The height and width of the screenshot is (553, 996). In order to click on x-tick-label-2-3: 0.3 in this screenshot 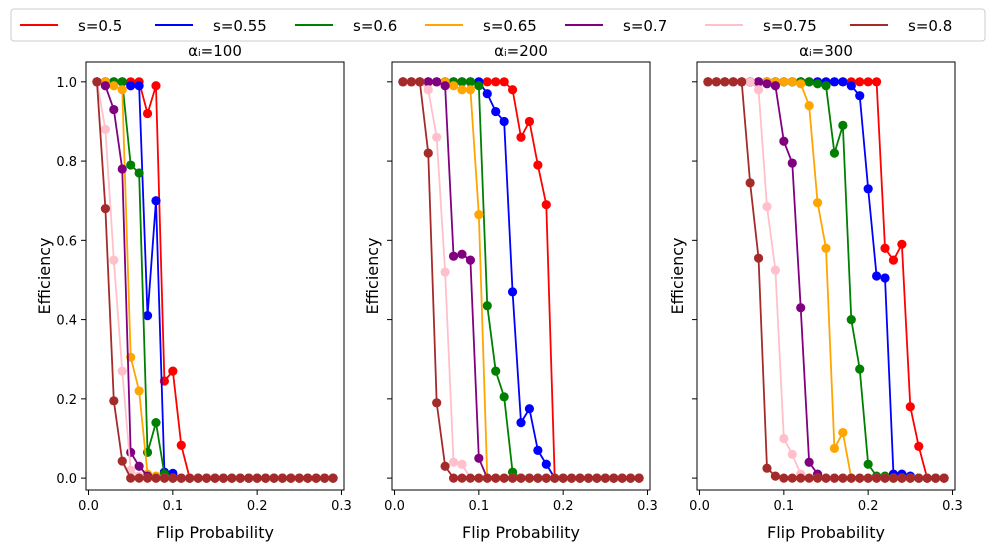, I will do `click(952, 506)`.